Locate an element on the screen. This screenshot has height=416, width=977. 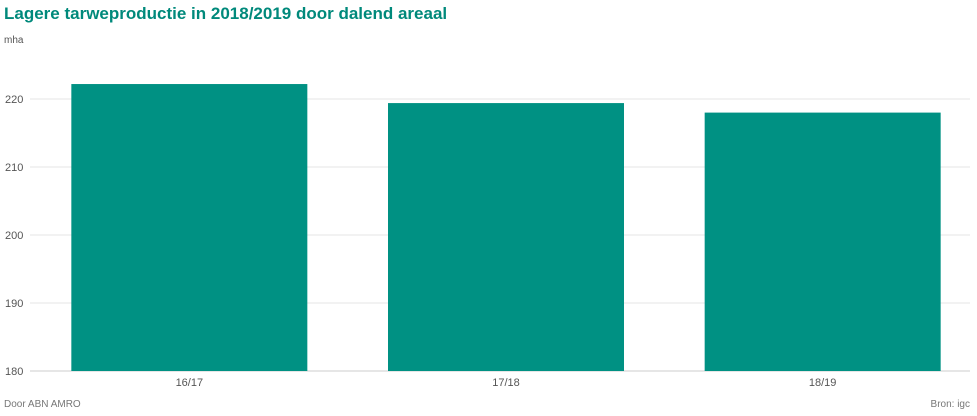
y-tick-label: 190 is located at coordinates (14, 304).